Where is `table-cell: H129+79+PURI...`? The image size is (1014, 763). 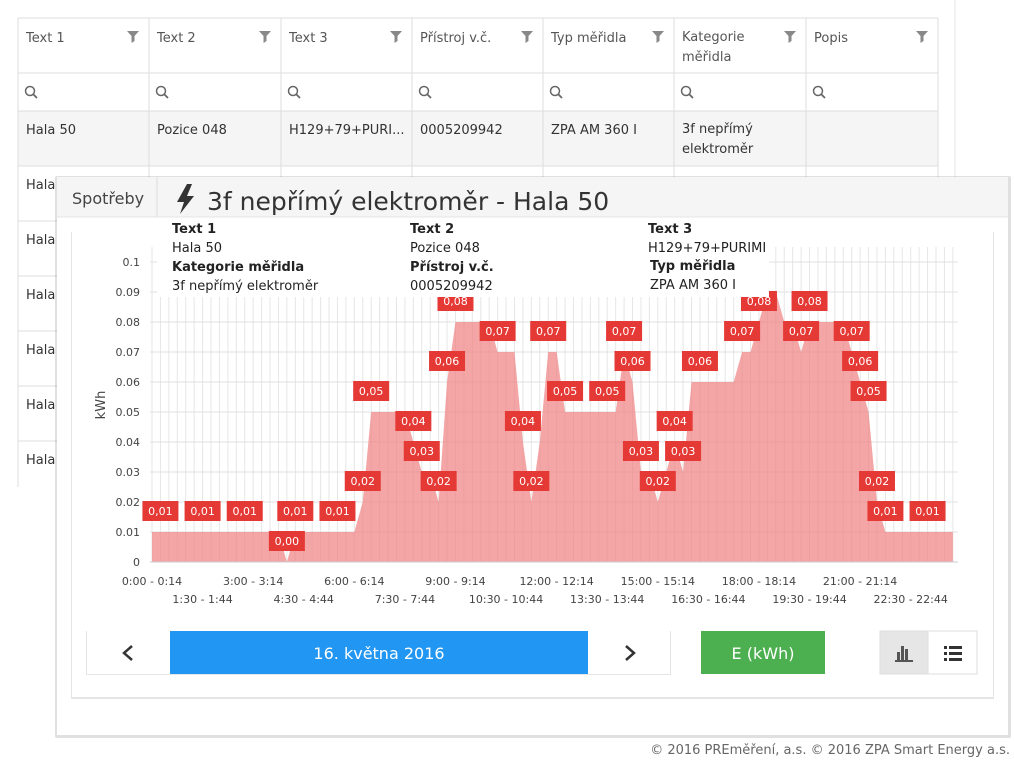
table-cell: H129+79+PURI... is located at coordinates (347, 130).